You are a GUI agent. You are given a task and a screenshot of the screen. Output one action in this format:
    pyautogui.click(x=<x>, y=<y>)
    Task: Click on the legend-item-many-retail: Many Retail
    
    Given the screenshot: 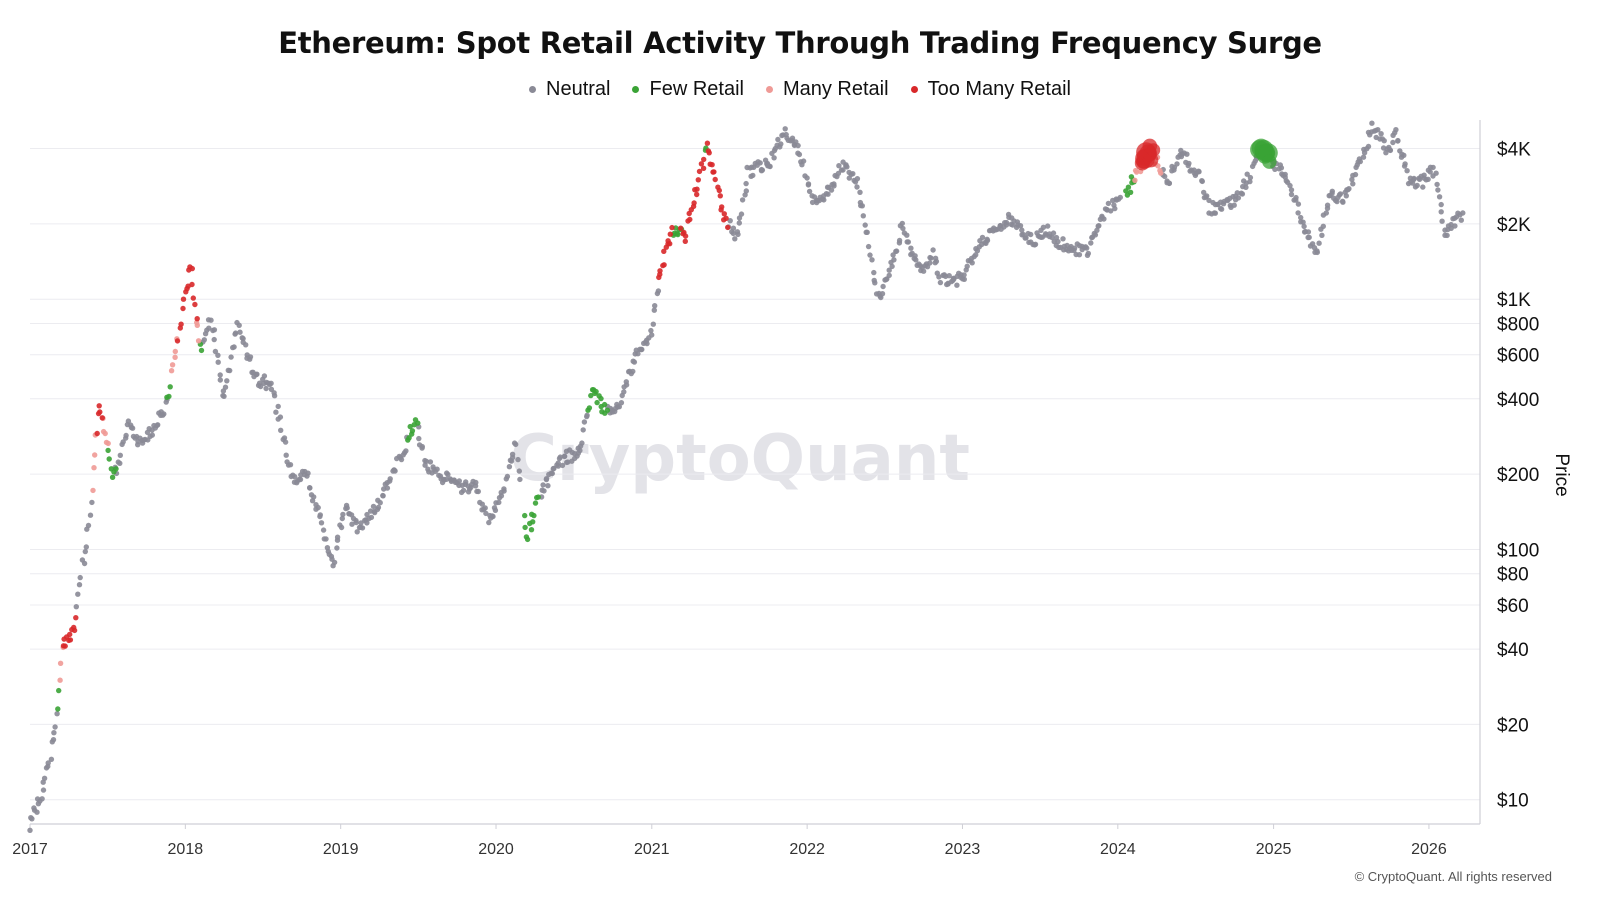 What is the action you would take?
    pyautogui.click(x=827, y=89)
    